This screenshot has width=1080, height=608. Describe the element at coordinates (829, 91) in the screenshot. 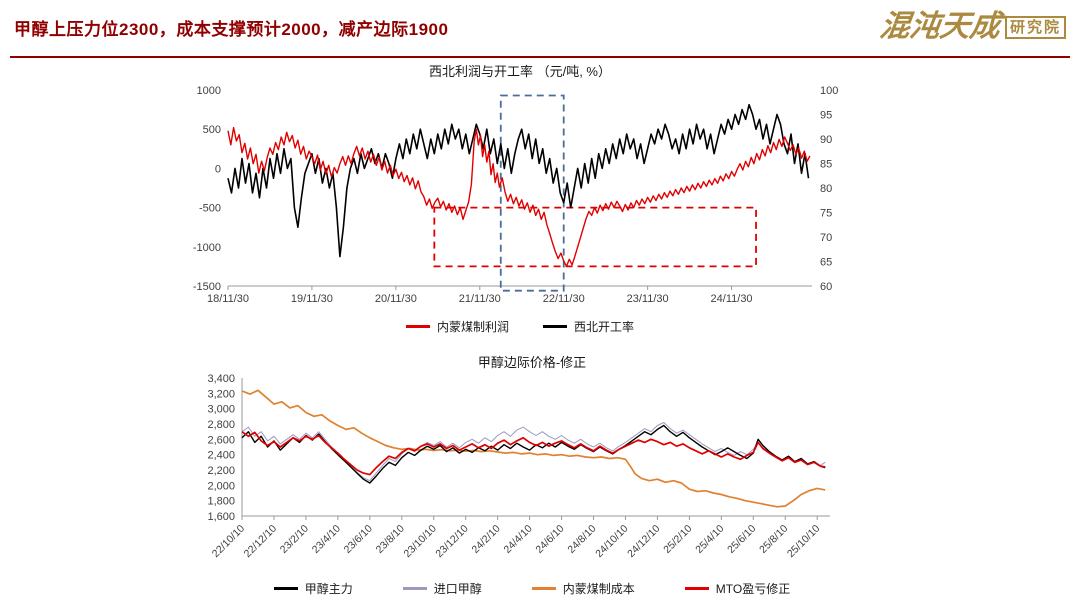

I see `y-right-tick-label: 100` at that location.